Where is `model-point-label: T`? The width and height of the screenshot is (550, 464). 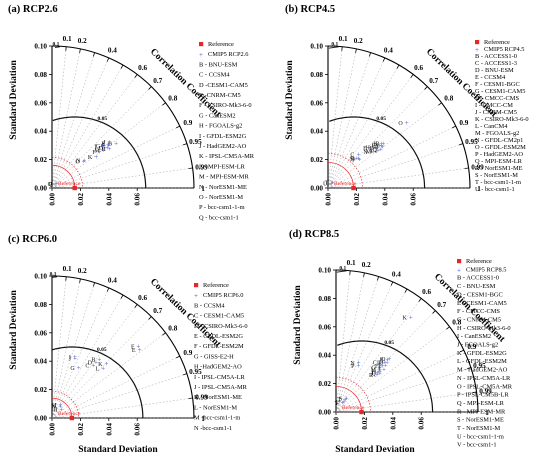 model-point-label: T is located at coordinates (339, 400).